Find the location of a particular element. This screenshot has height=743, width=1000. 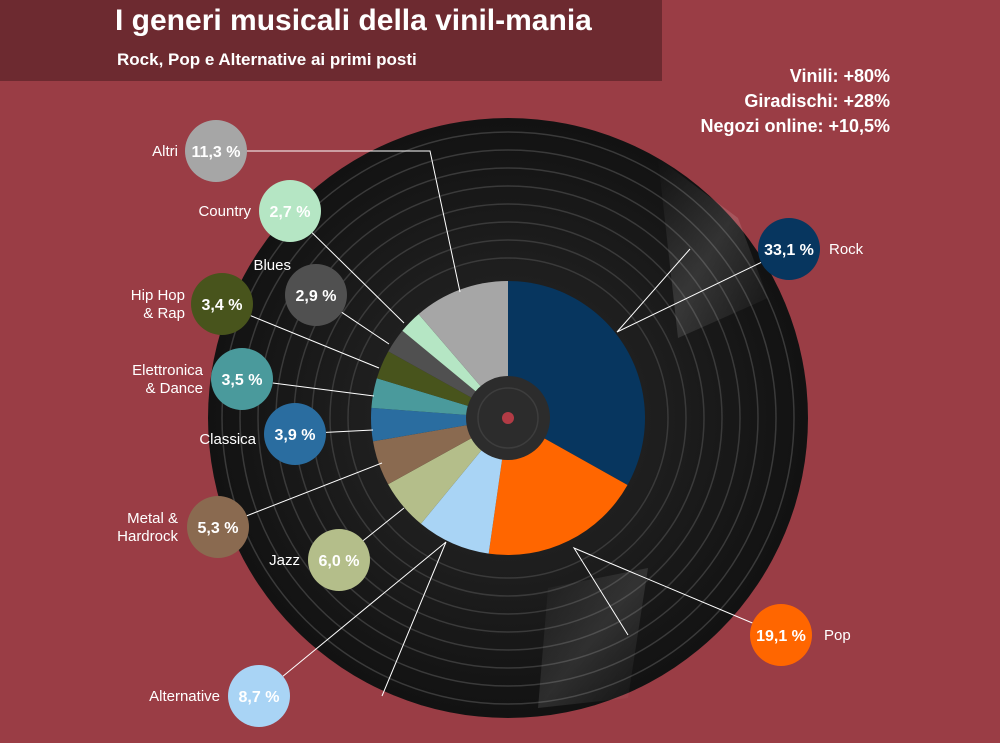

record-label is located at coordinates (508, 418).